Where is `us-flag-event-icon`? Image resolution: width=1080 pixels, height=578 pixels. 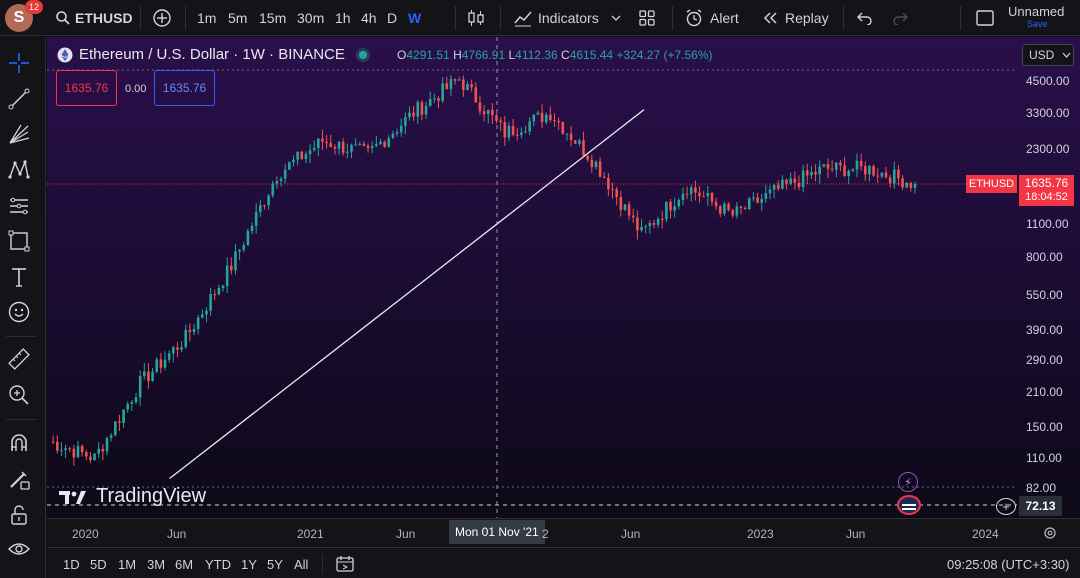 us-flag-event-icon is located at coordinates (909, 505).